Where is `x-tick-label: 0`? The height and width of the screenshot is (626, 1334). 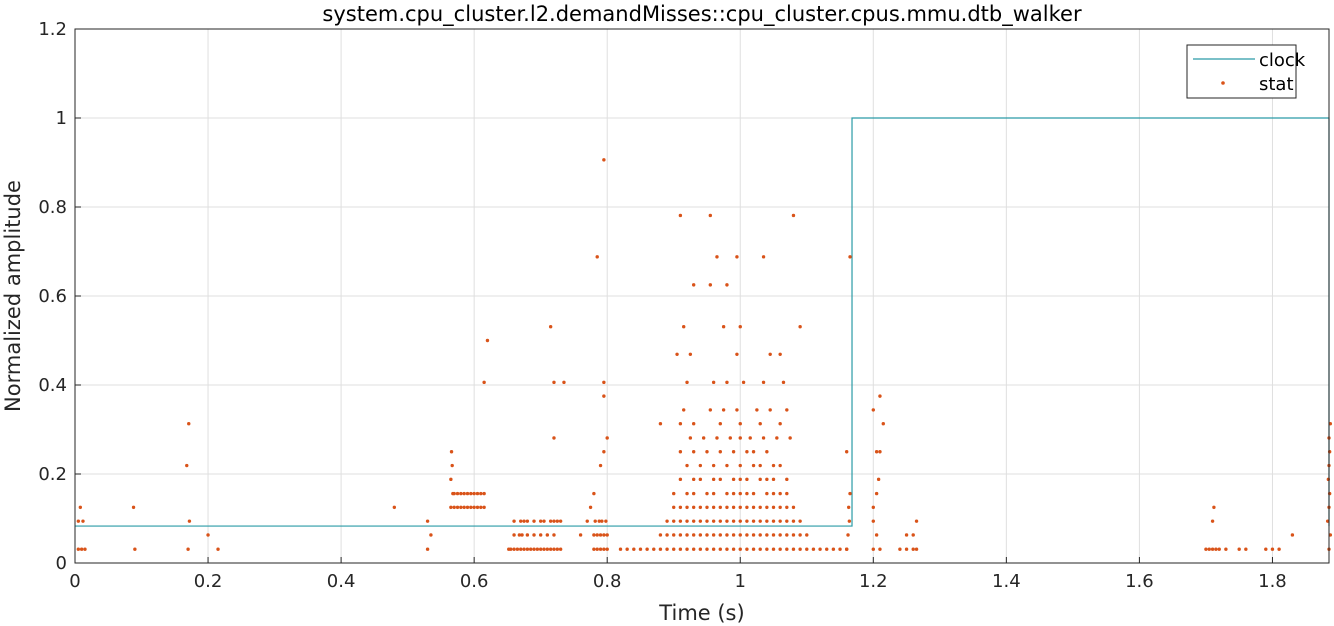
x-tick-label: 0 is located at coordinates (74, 581).